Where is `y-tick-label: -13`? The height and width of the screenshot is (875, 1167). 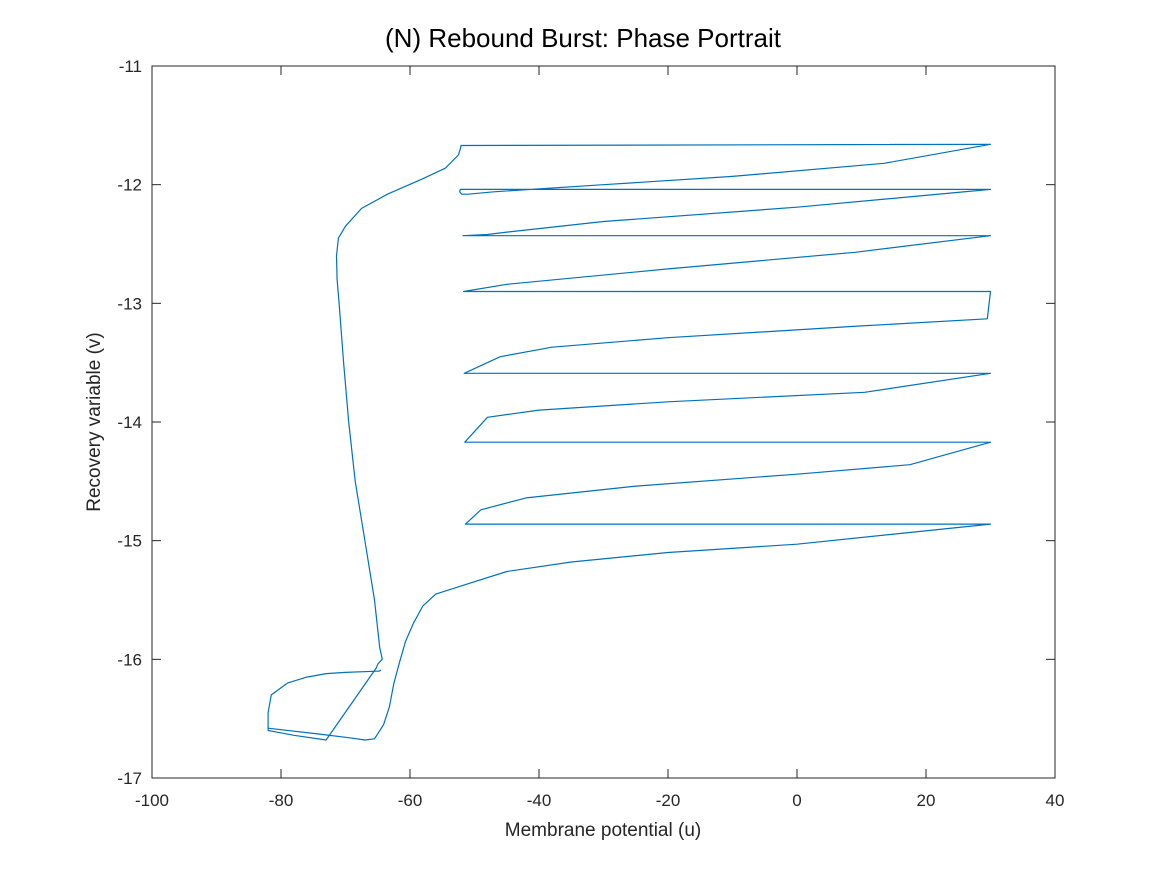 y-tick-label: -13 is located at coordinates (129, 303).